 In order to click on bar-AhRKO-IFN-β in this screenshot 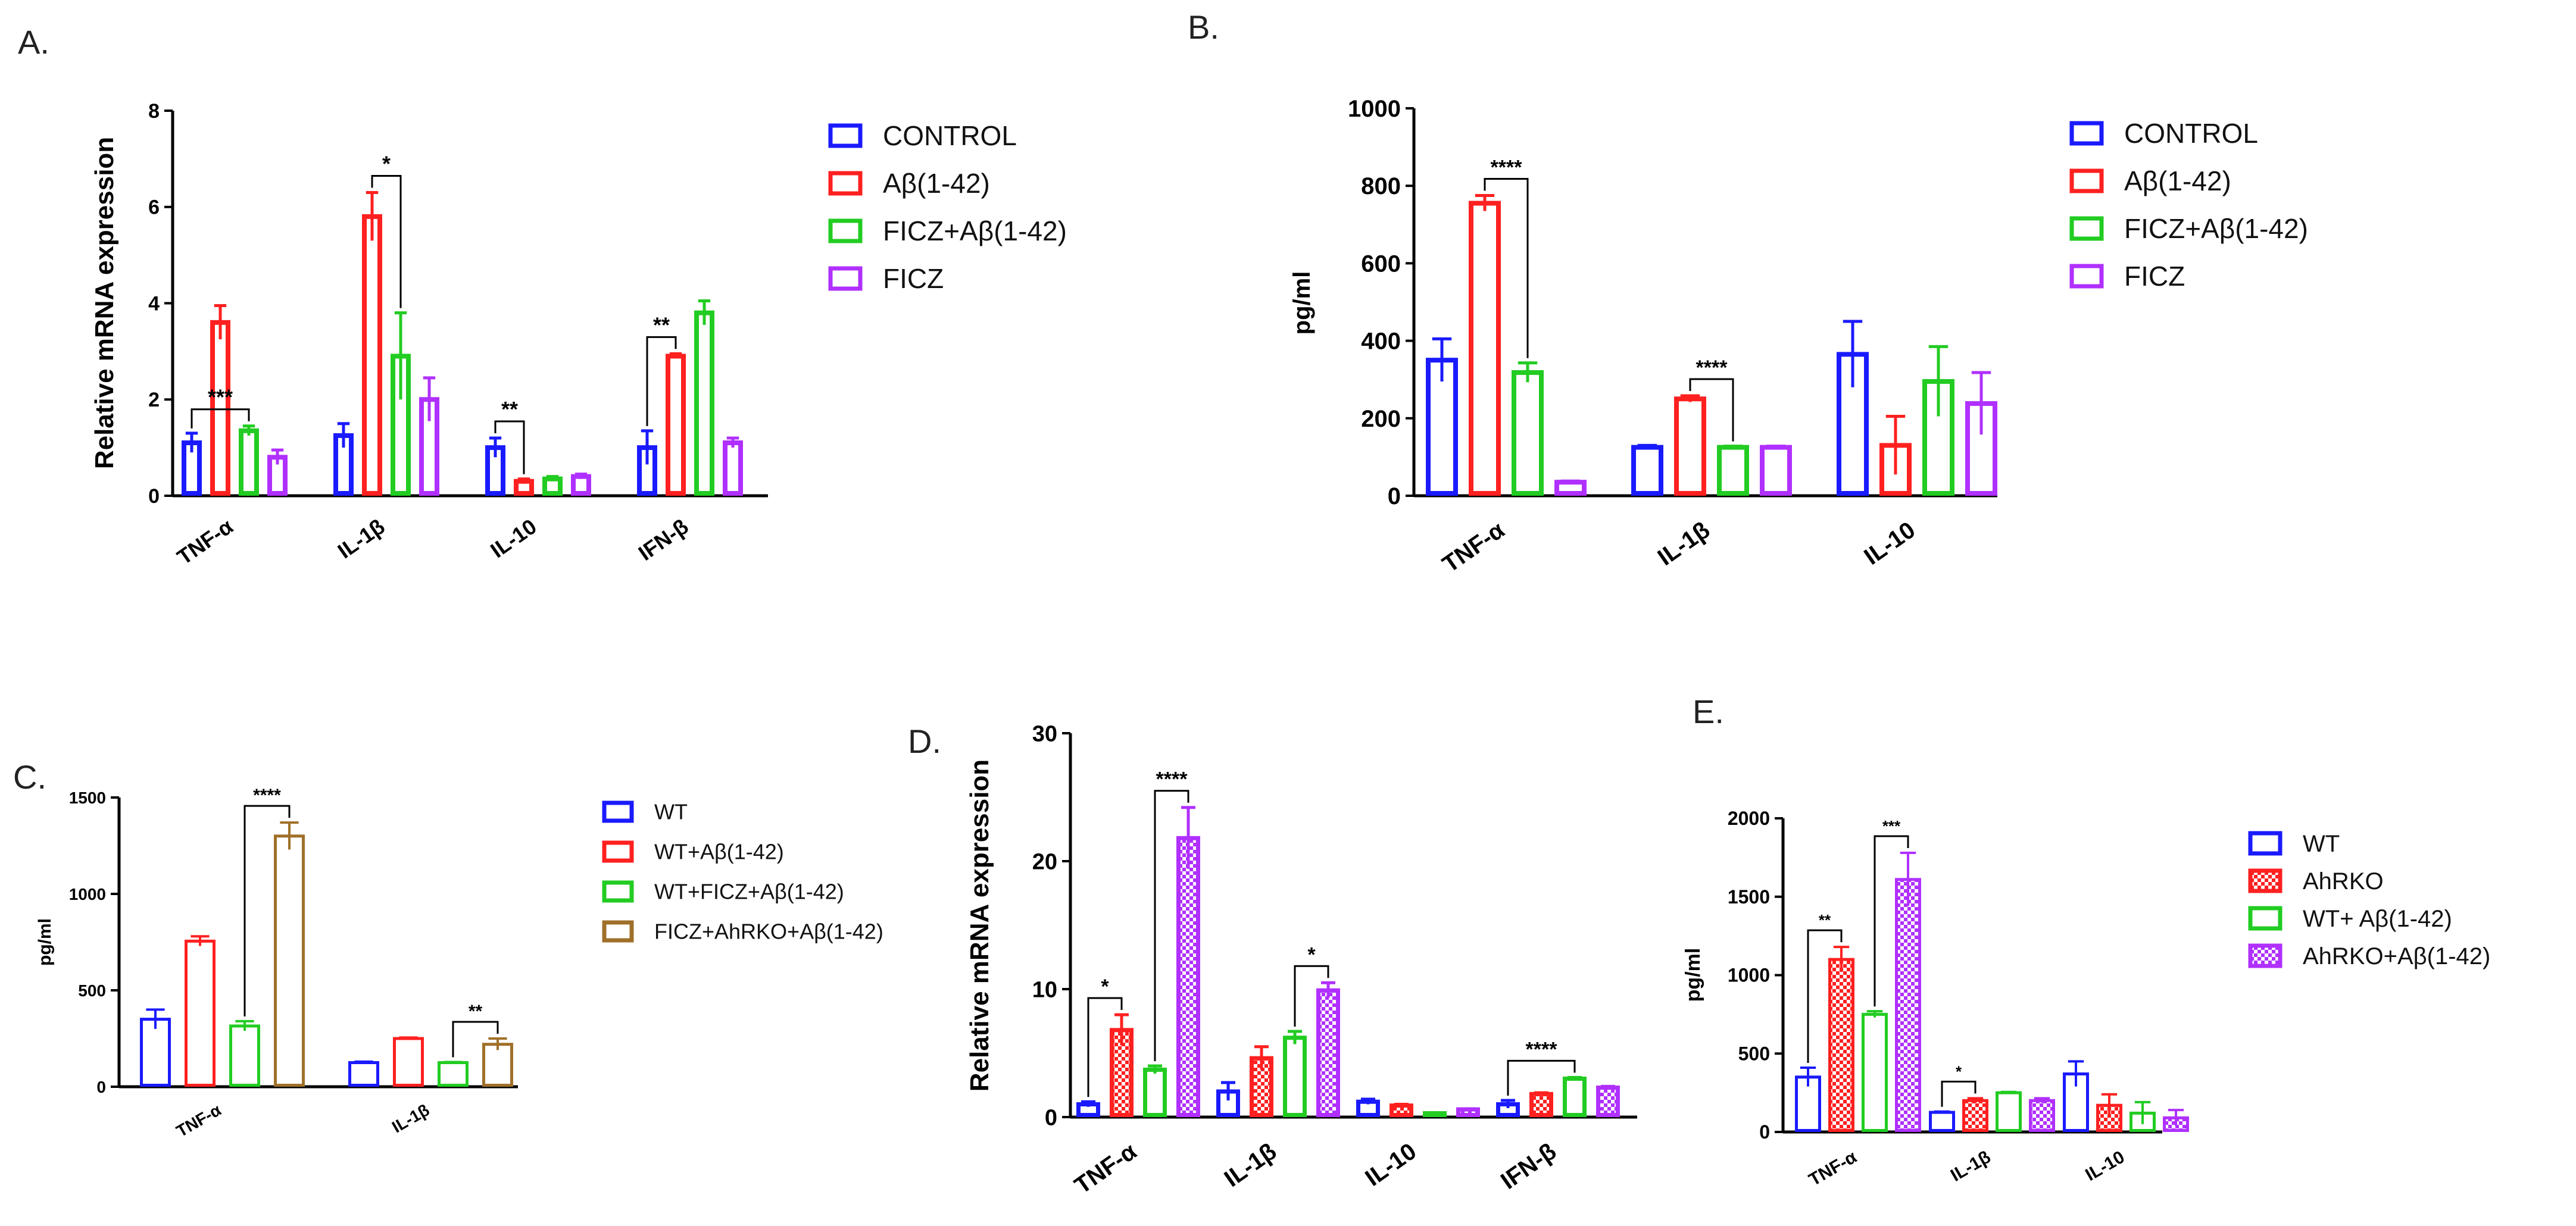, I will do `click(1541, 1104)`.